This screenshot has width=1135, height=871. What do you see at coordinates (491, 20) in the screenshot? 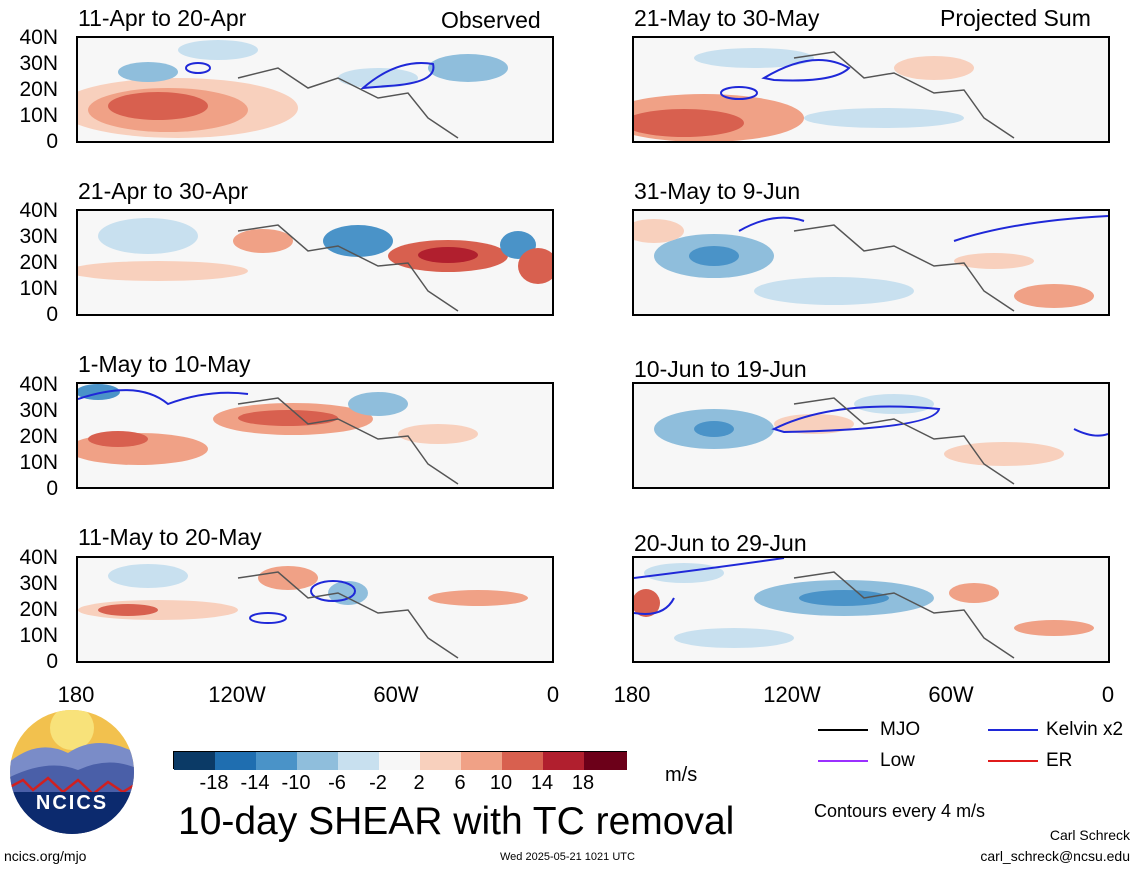
I see `panel-tag-observed: Observed` at bounding box center [491, 20].